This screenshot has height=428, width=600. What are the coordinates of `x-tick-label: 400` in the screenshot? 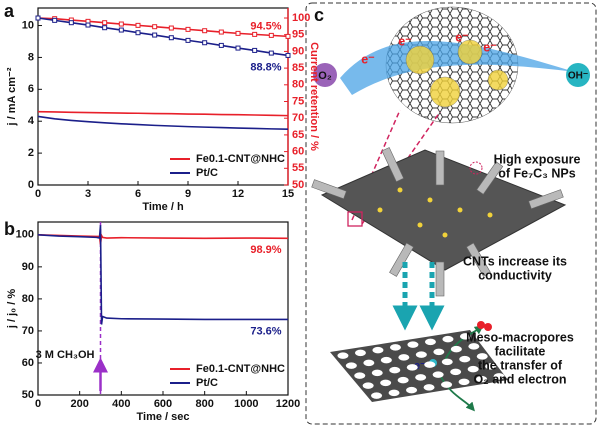 It's located at (121, 404).